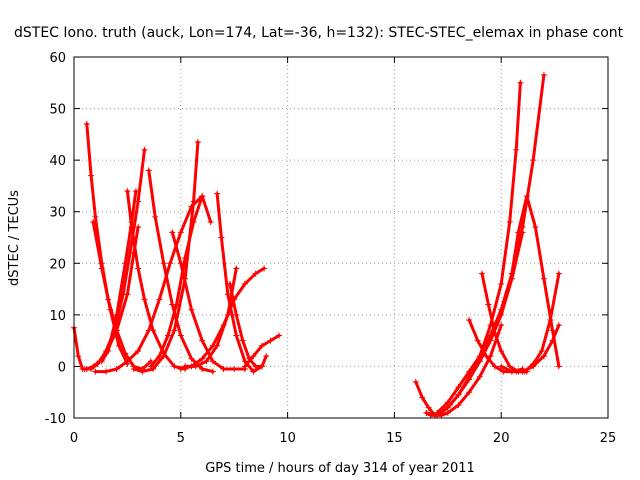 The width and height of the screenshot is (640, 480). What do you see at coordinates (55, 419) in the screenshot?
I see `y-tick-label: -10` at bounding box center [55, 419].